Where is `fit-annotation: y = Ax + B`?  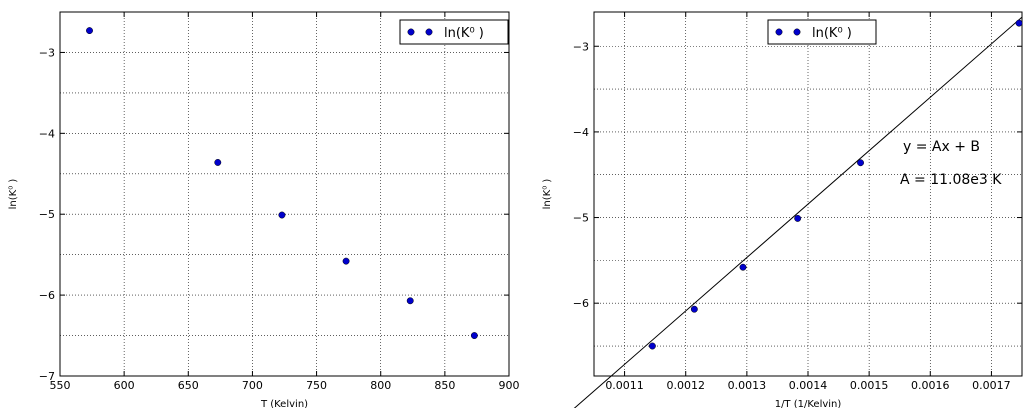
fit-annotation: y = Ax + B is located at coordinates (941, 147).